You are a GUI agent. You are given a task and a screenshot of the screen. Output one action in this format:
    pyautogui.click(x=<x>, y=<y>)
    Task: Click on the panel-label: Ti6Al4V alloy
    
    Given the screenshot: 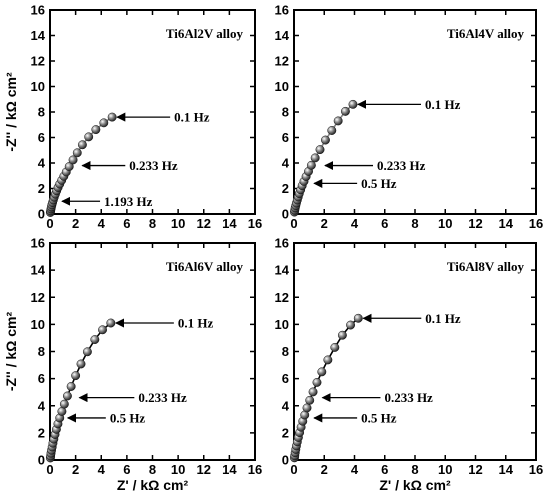 What is the action you would take?
    pyautogui.click(x=486, y=33)
    